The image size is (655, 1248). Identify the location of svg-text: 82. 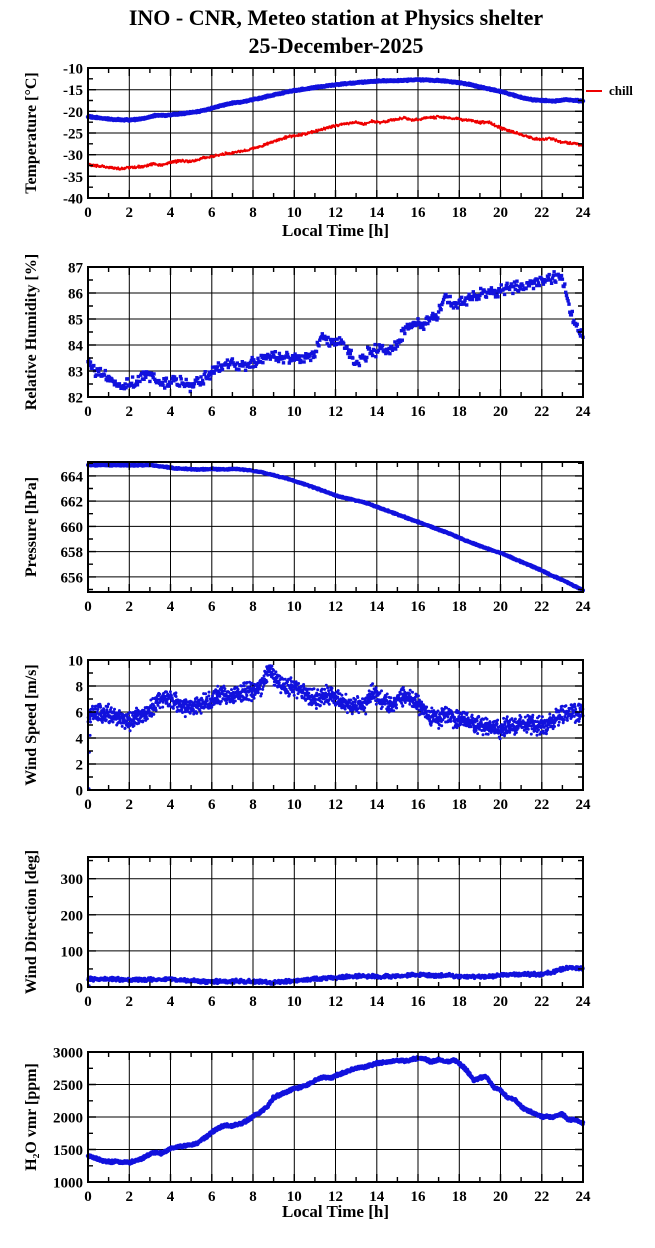
(75, 399).